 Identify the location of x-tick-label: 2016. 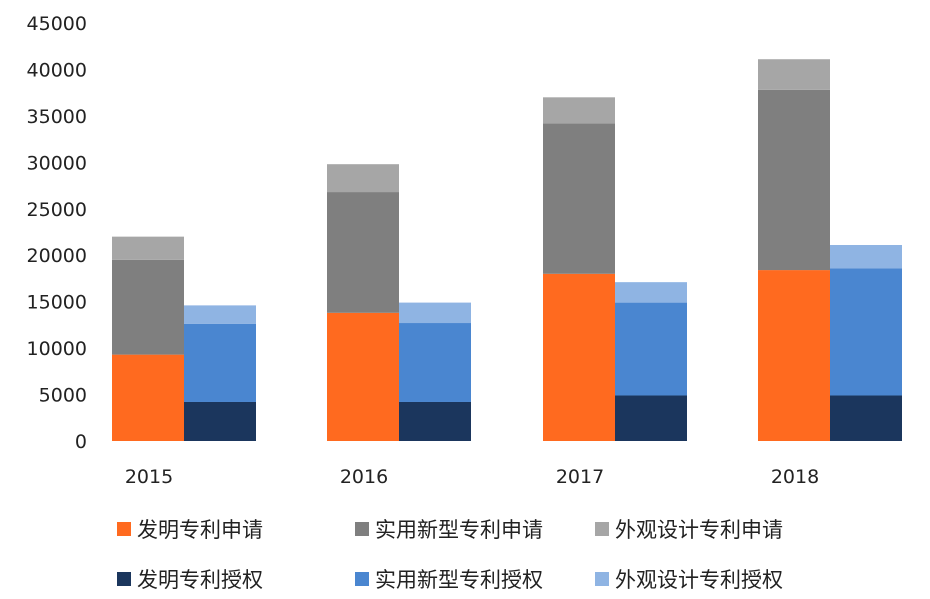
(364, 477).